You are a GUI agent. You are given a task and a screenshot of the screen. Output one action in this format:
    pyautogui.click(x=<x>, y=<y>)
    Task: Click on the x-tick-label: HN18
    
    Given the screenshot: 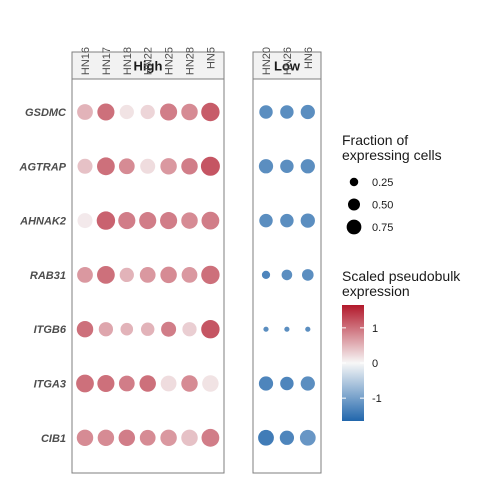 What is the action you would take?
    pyautogui.click(x=128, y=61)
    